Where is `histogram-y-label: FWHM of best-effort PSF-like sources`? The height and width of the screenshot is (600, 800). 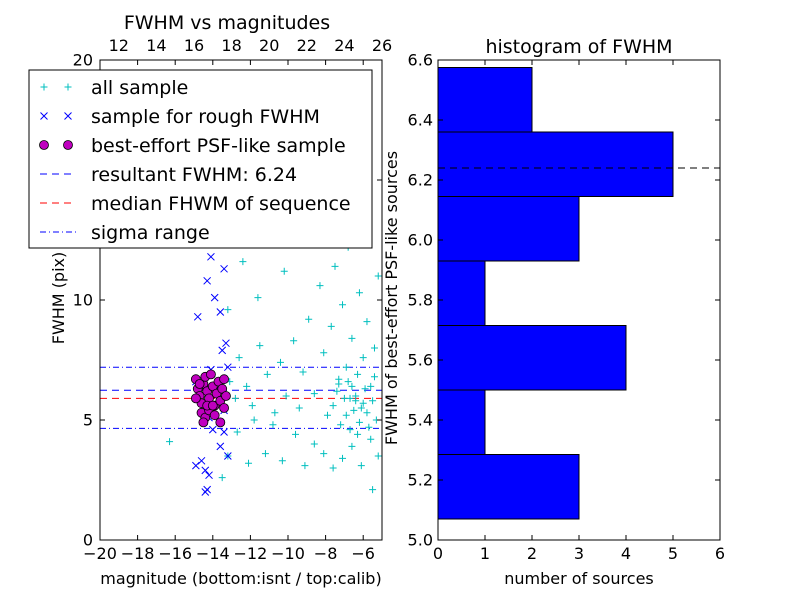 histogram-y-label: FWHM of best-effort PSF-like sources is located at coordinates (391, 298).